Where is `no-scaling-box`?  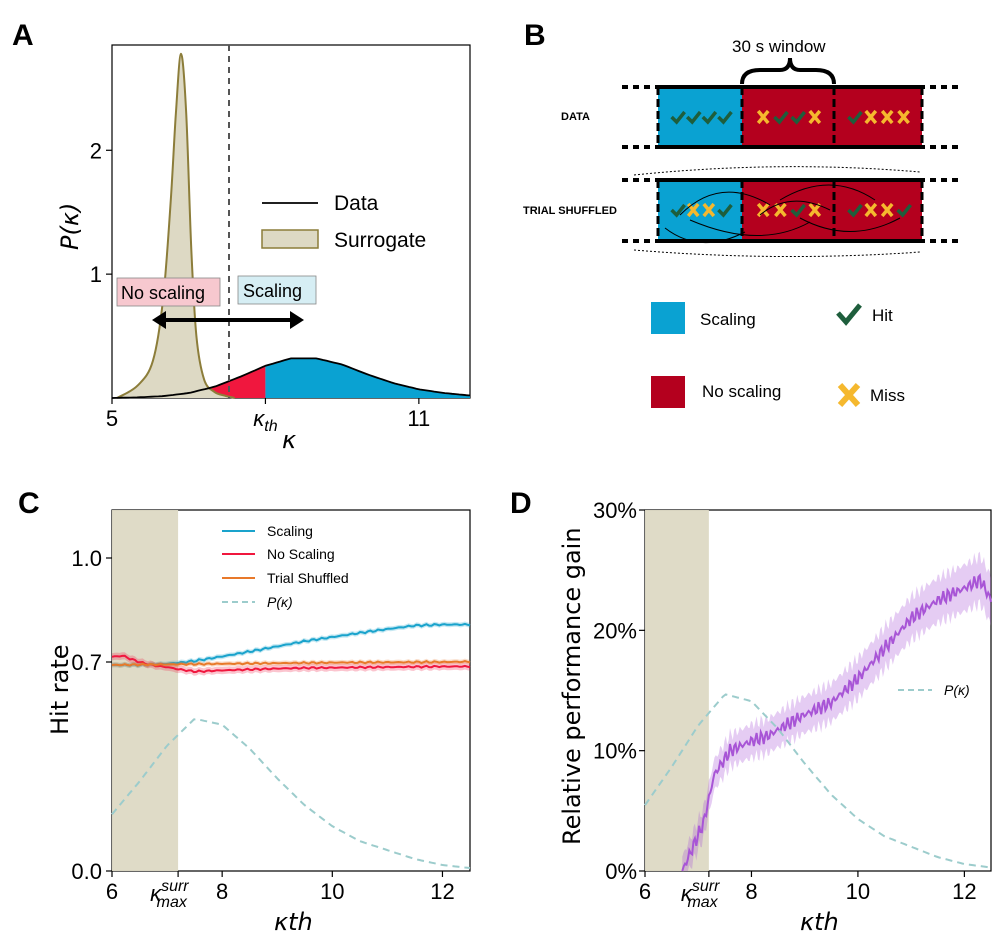 no-scaling-box is located at coordinates (168, 292).